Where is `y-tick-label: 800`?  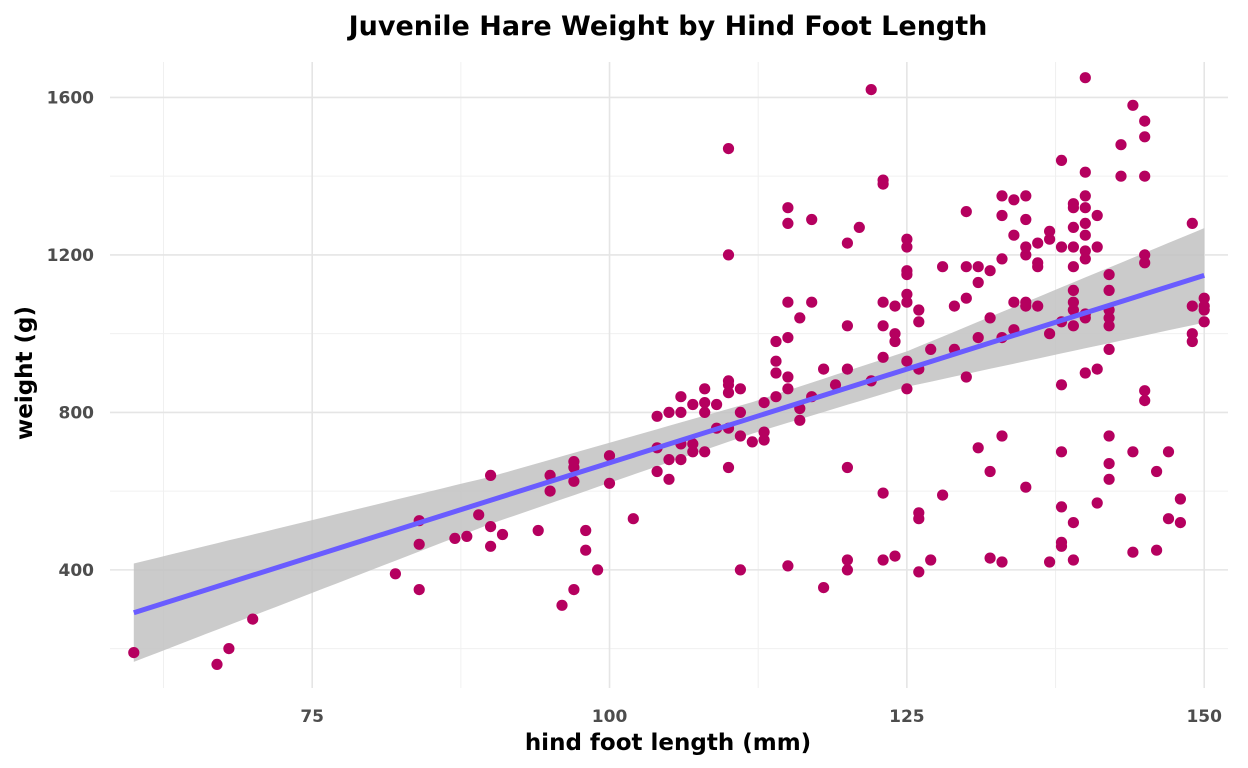
y-tick-label: 800 is located at coordinates (77, 413).